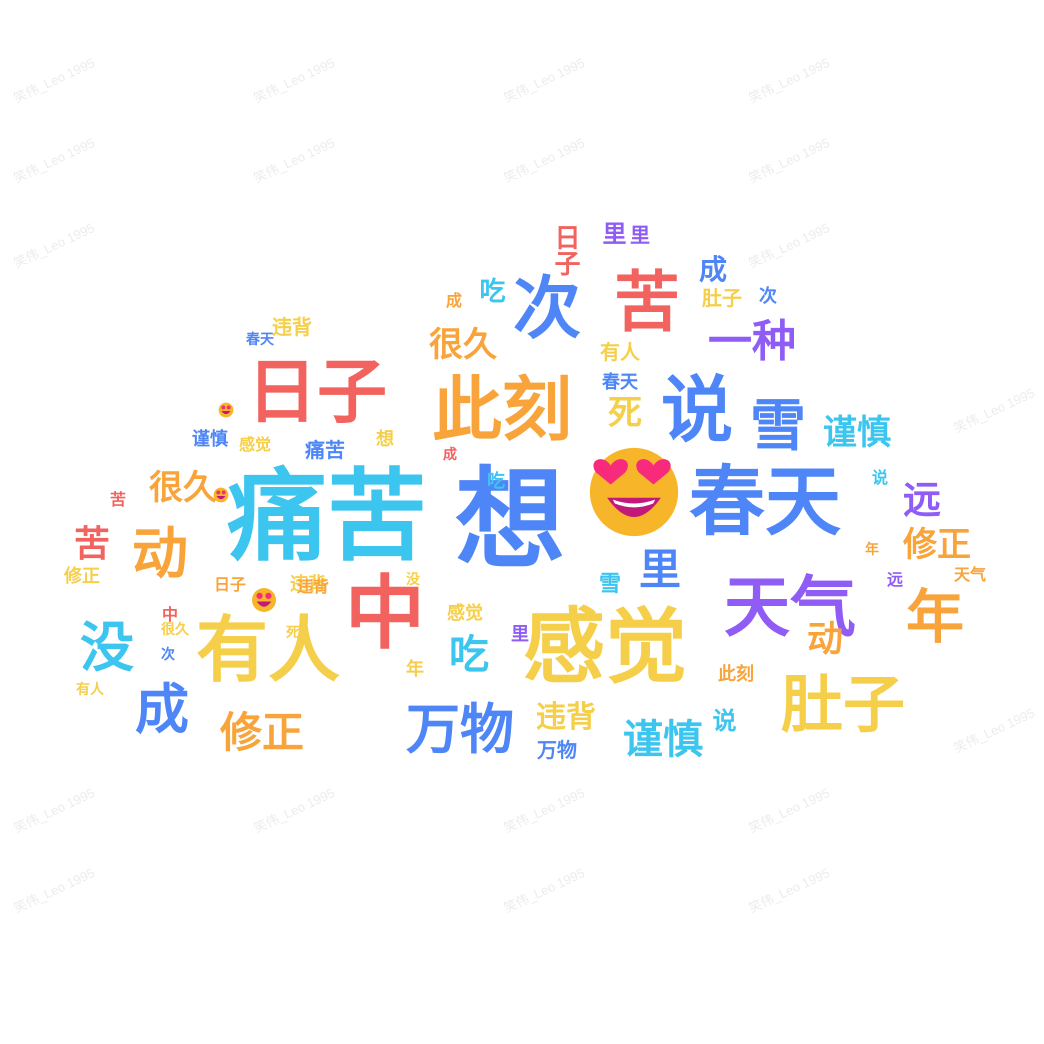 Image resolution: width=1044 pixels, height=1044 pixels. Describe the element at coordinates (752, 341) in the screenshot. I see `cloud-word: 一种` at that location.